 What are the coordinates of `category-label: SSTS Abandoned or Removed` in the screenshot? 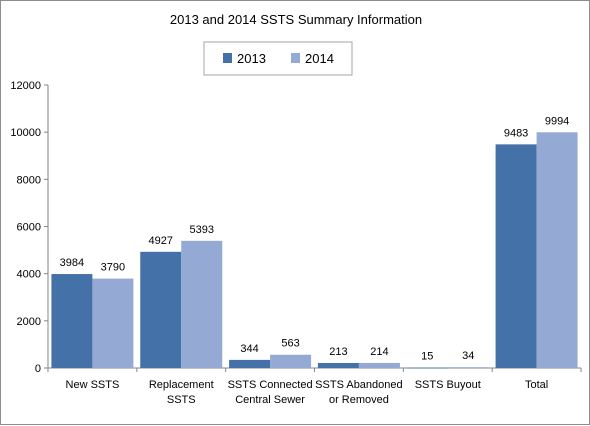 It's located at (358, 392).